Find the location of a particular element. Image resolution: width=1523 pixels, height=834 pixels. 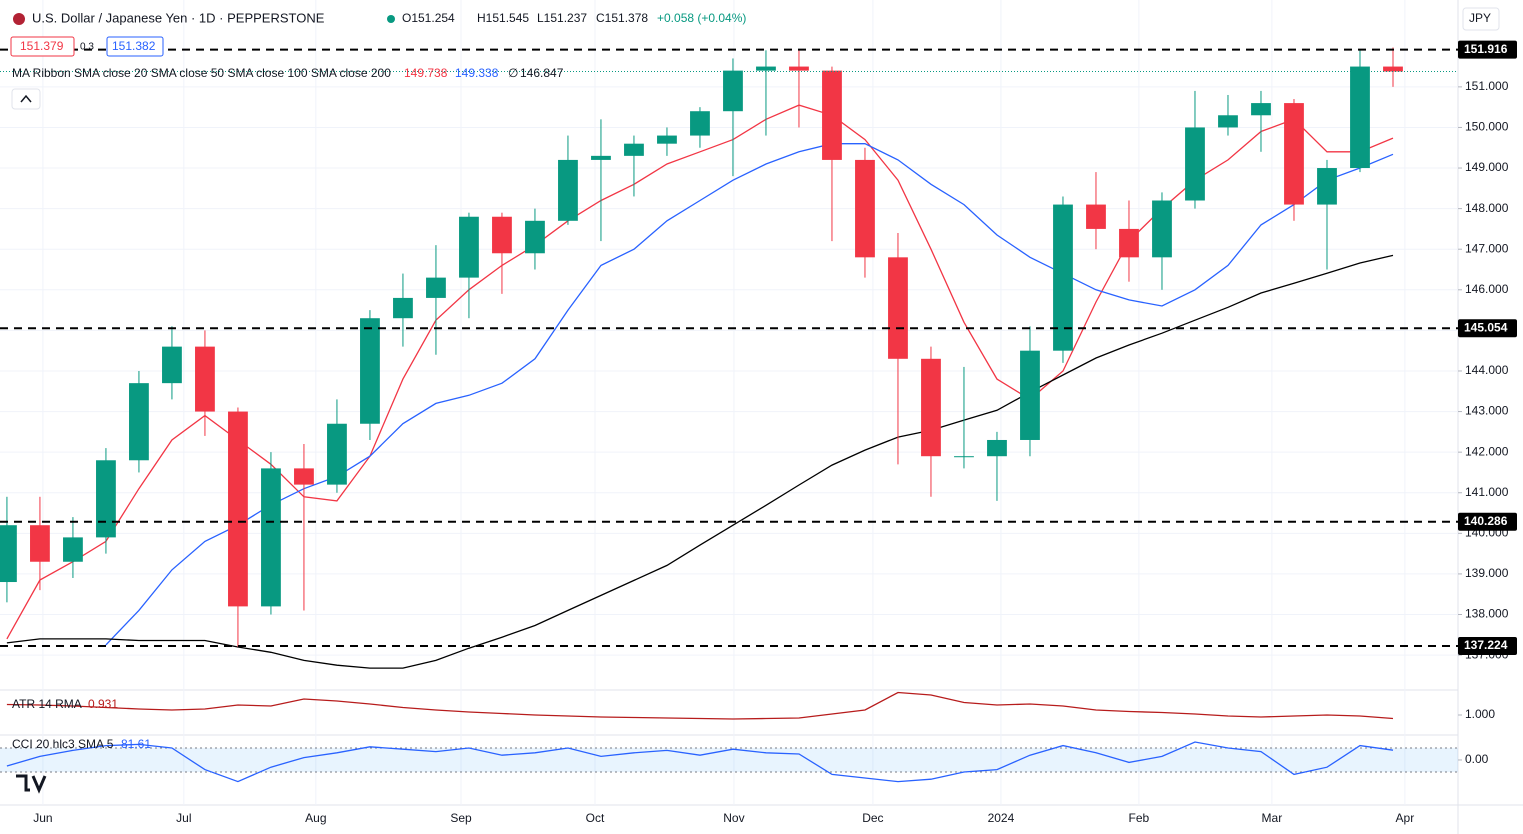

x-tick-label: Dec is located at coordinates (872, 818).